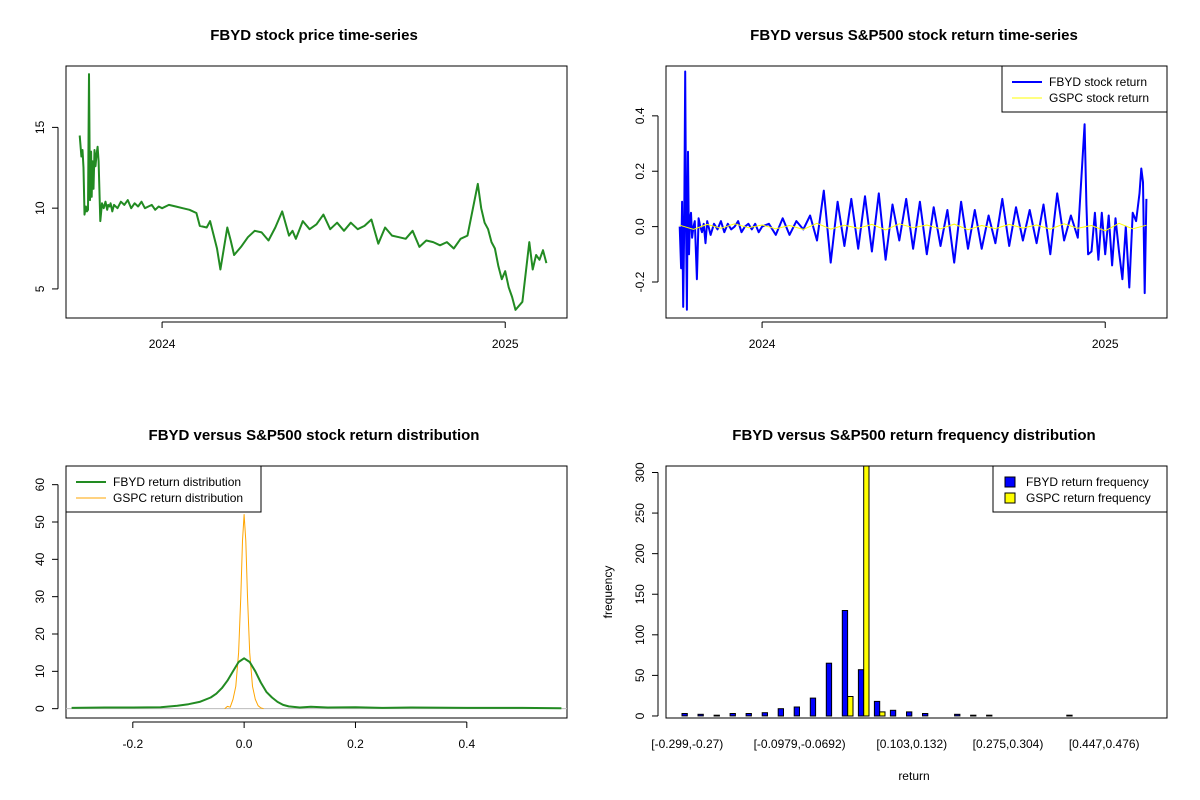  I want to click on fbyd-density-line, so click(316, 683).